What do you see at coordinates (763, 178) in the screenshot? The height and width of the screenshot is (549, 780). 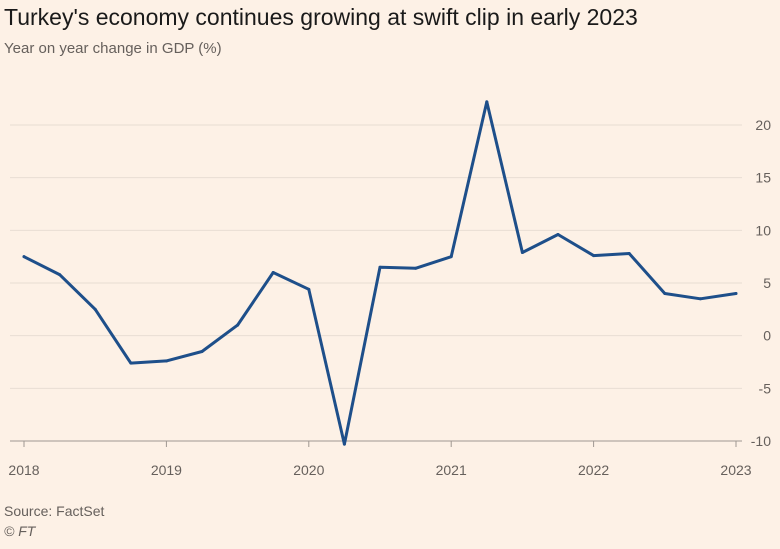 I see `y-tick-label: 15` at bounding box center [763, 178].